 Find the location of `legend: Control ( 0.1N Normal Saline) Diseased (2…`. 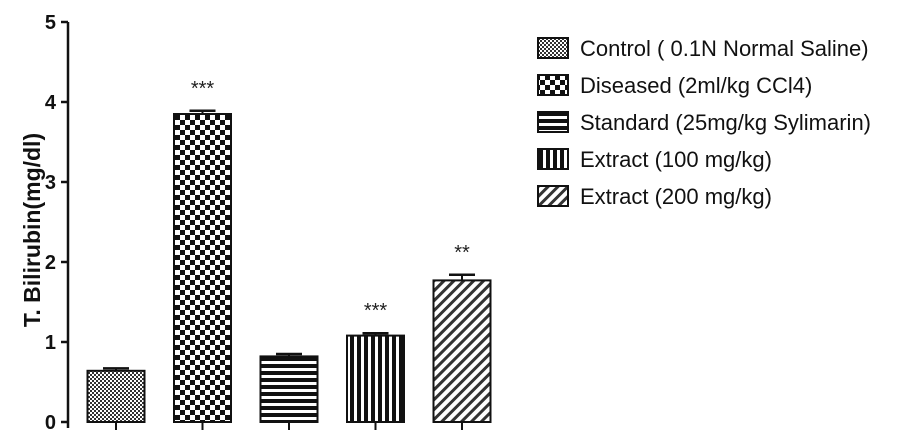

legend: Control ( 0.1N Normal Saline) Diseased (2… is located at coordinates (704, 122).